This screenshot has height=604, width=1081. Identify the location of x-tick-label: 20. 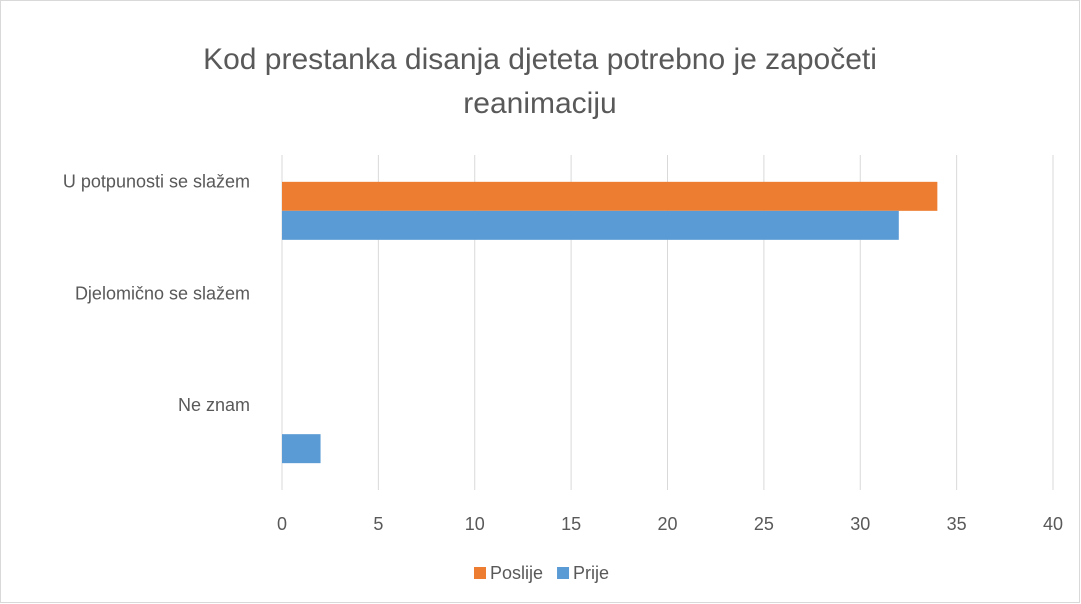
(667, 524).